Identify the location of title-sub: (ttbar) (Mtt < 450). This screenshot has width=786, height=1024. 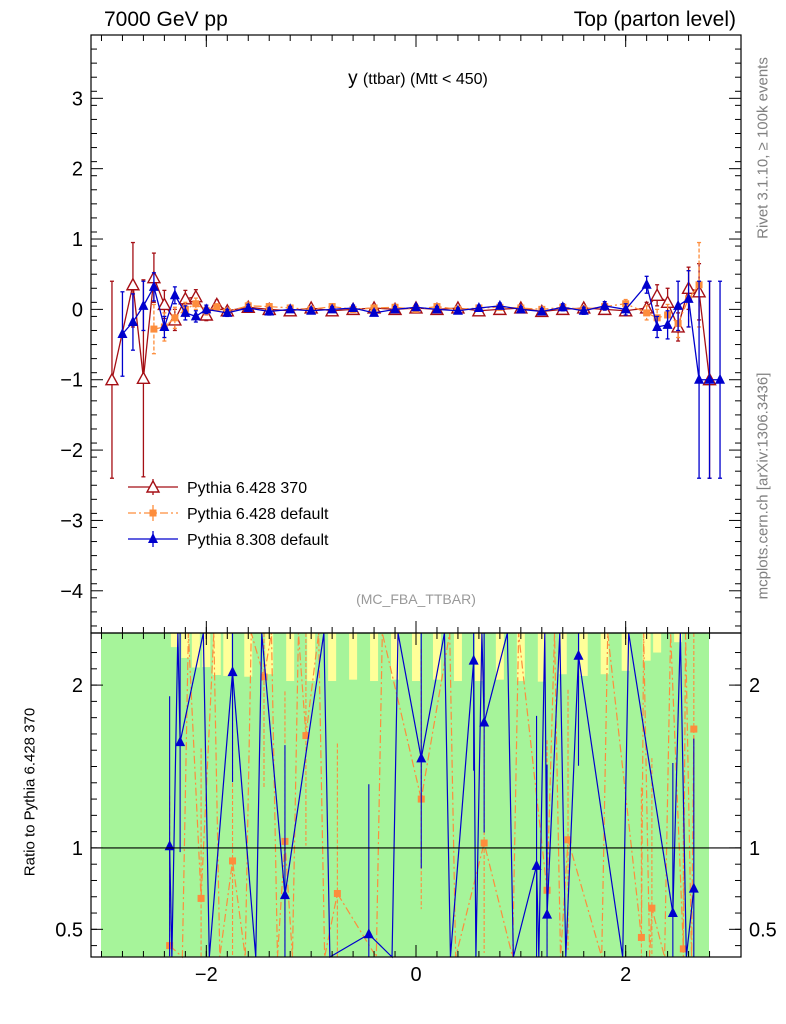
(425, 79).